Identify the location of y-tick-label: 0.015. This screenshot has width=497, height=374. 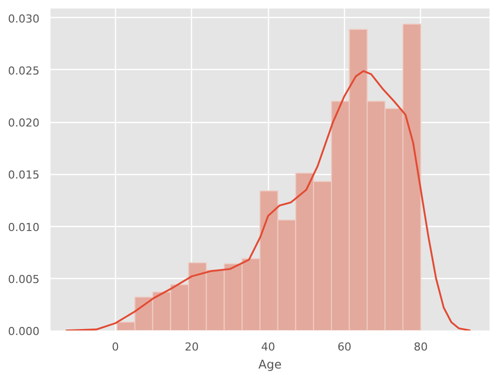
(24, 175).